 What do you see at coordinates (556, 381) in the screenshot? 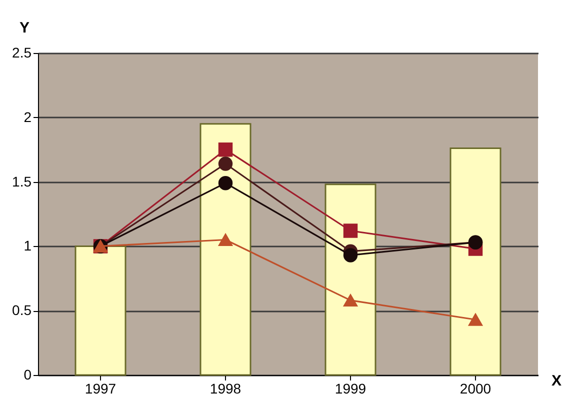
I see `x-axis-title: X` at bounding box center [556, 381].